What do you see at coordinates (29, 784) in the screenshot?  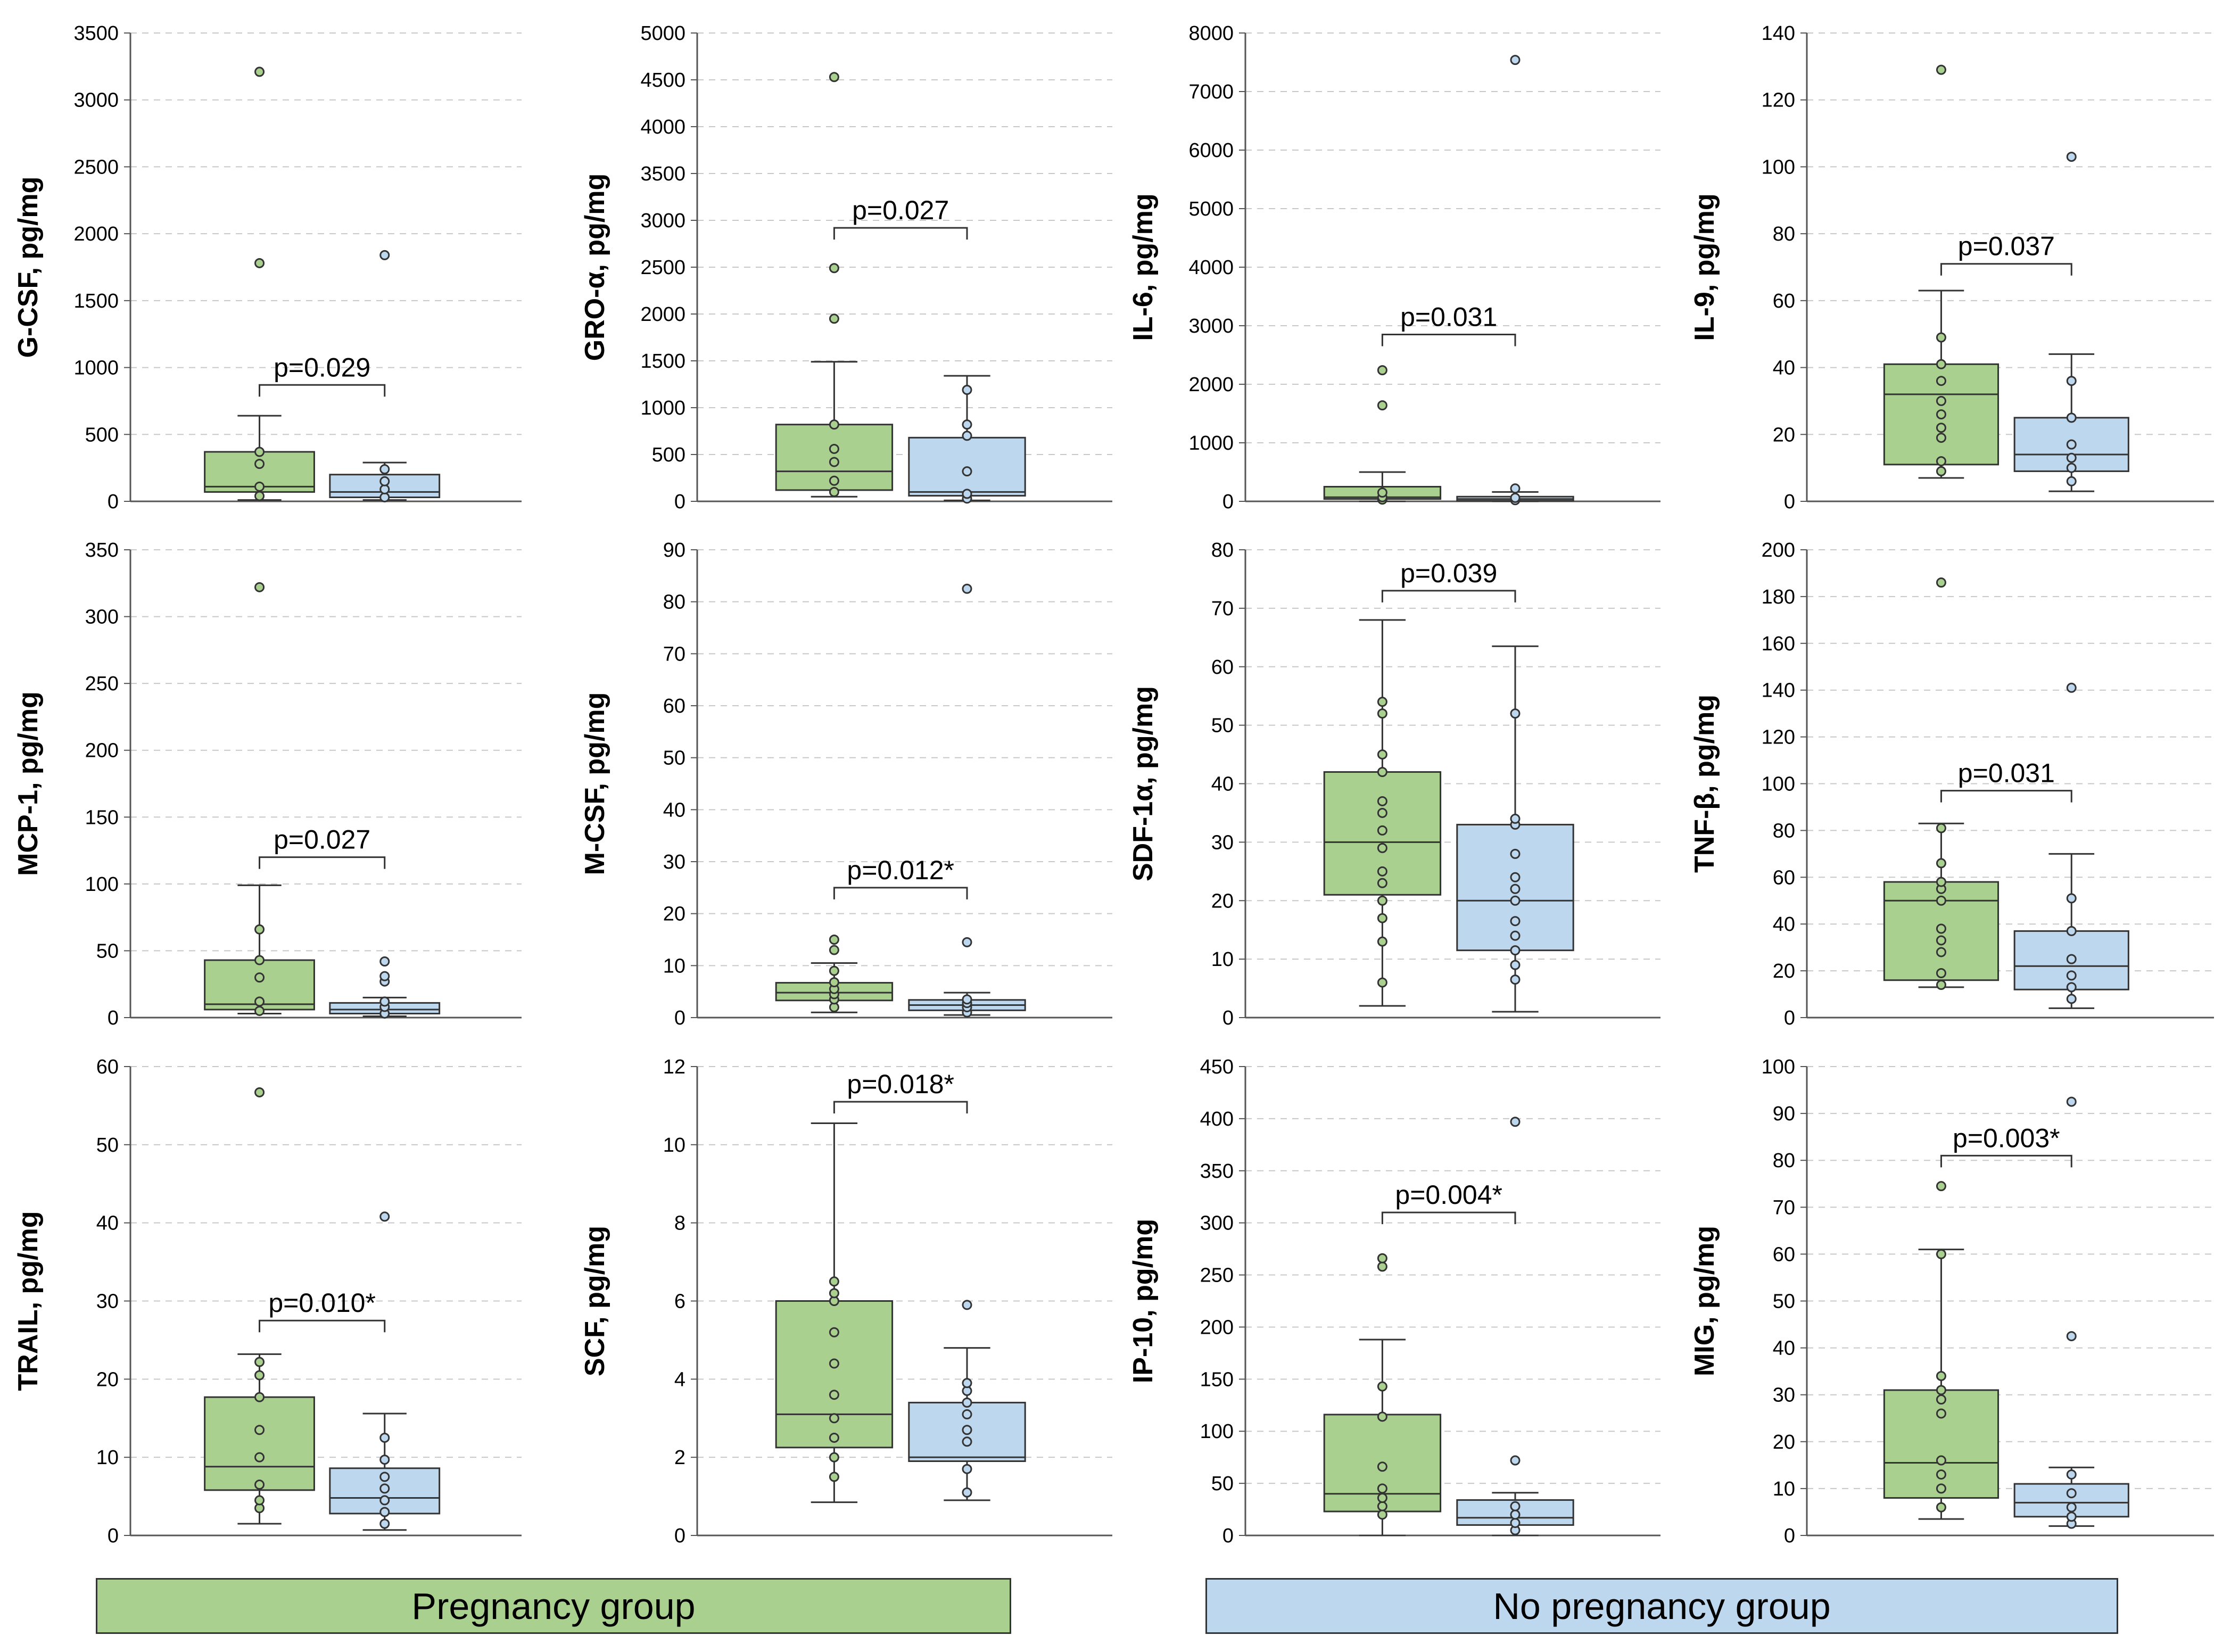 I see `y-axis-label: MCP-1, pg/mg` at bounding box center [29, 784].